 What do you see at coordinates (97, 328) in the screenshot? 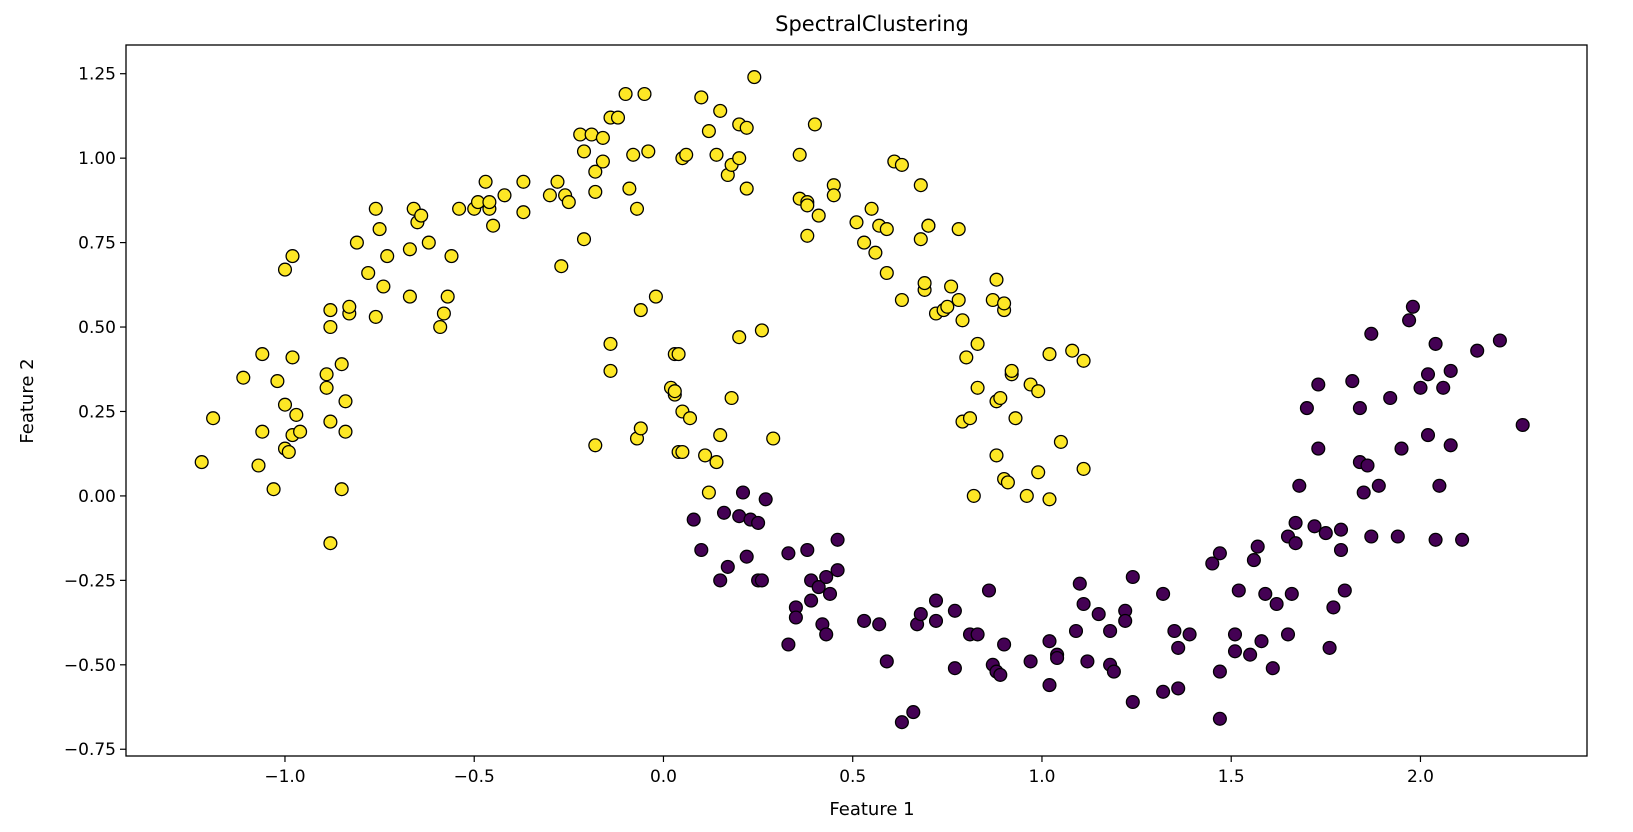
I see `y-tick-label: 0.50` at bounding box center [97, 328].